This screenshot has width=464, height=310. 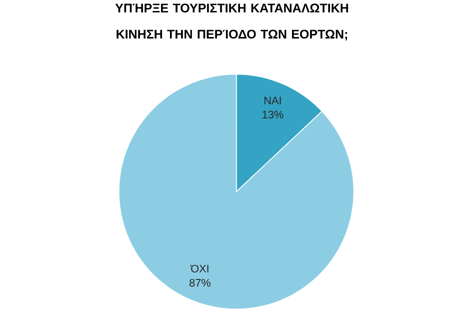 I want to click on data-label: 87%, so click(x=200, y=283).